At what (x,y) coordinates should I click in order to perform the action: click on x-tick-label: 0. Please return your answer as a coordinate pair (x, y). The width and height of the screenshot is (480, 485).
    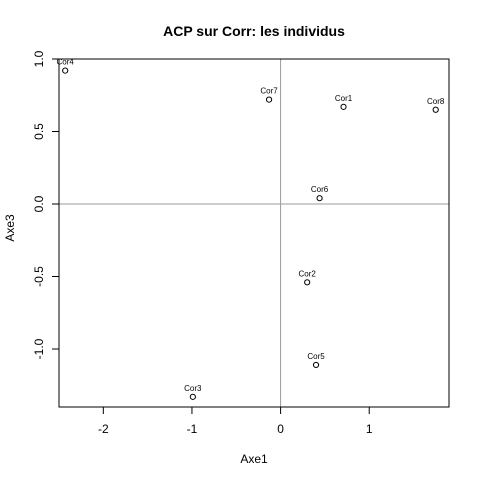
    Looking at the image, I should click on (280, 429).